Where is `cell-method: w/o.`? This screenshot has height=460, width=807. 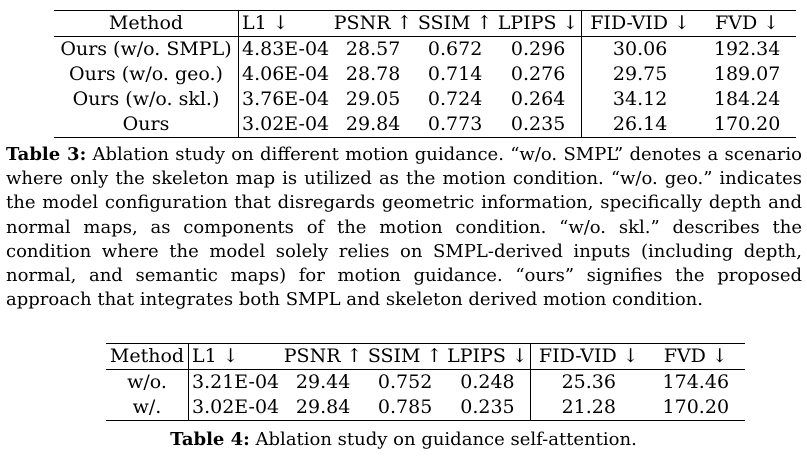
cell-method: w/o. is located at coordinates (147, 382).